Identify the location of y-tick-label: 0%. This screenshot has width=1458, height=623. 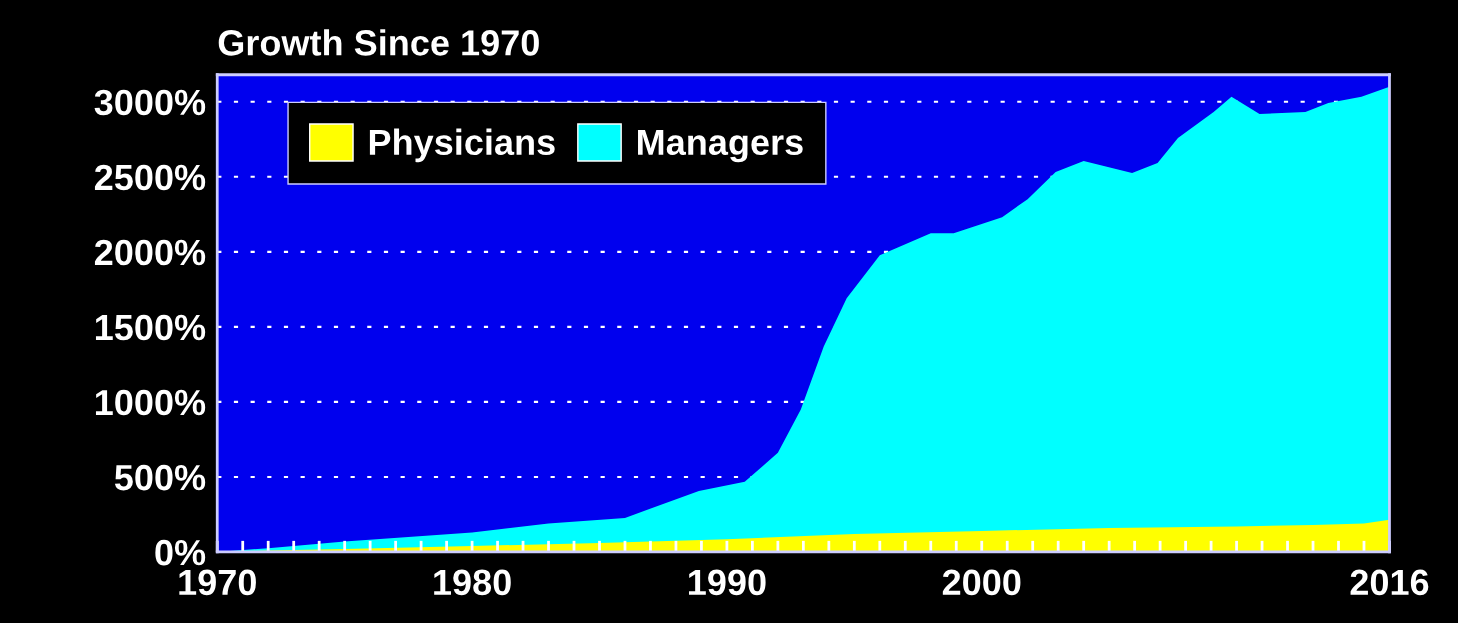
(180, 552).